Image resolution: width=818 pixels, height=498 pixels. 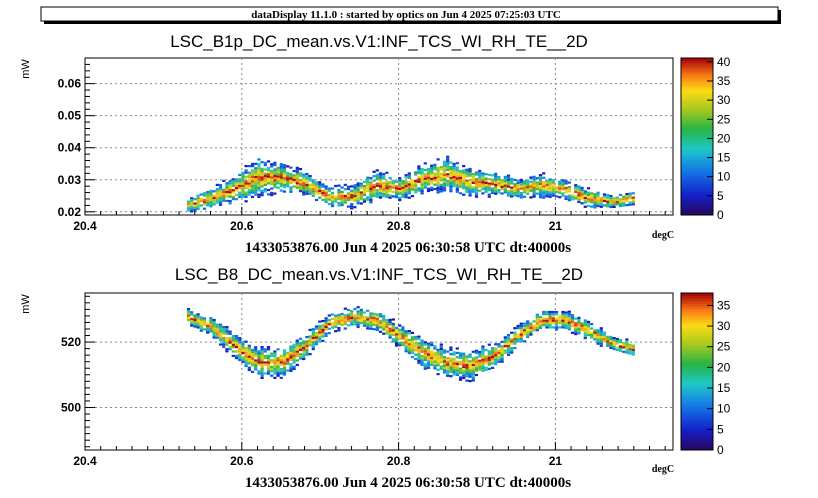 What do you see at coordinates (556, 461) in the screenshot?
I see `x-tick-label: 21` at bounding box center [556, 461].